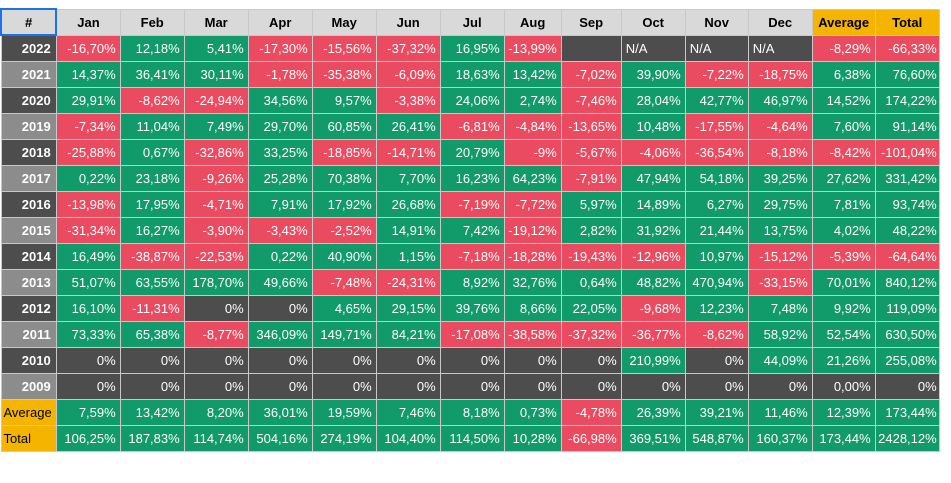 The height and width of the screenshot is (483, 951). What do you see at coordinates (653, 360) in the screenshot?
I see `table-cell: 210,99%` at bounding box center [653, 360].